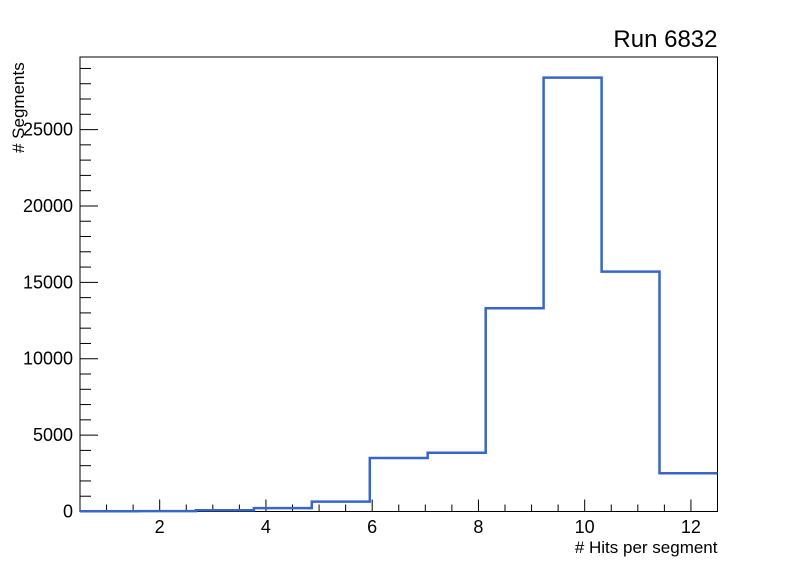 This screenshot has height=572, width=796. I want to click on y-tick-label: 0, so click(68, 512).